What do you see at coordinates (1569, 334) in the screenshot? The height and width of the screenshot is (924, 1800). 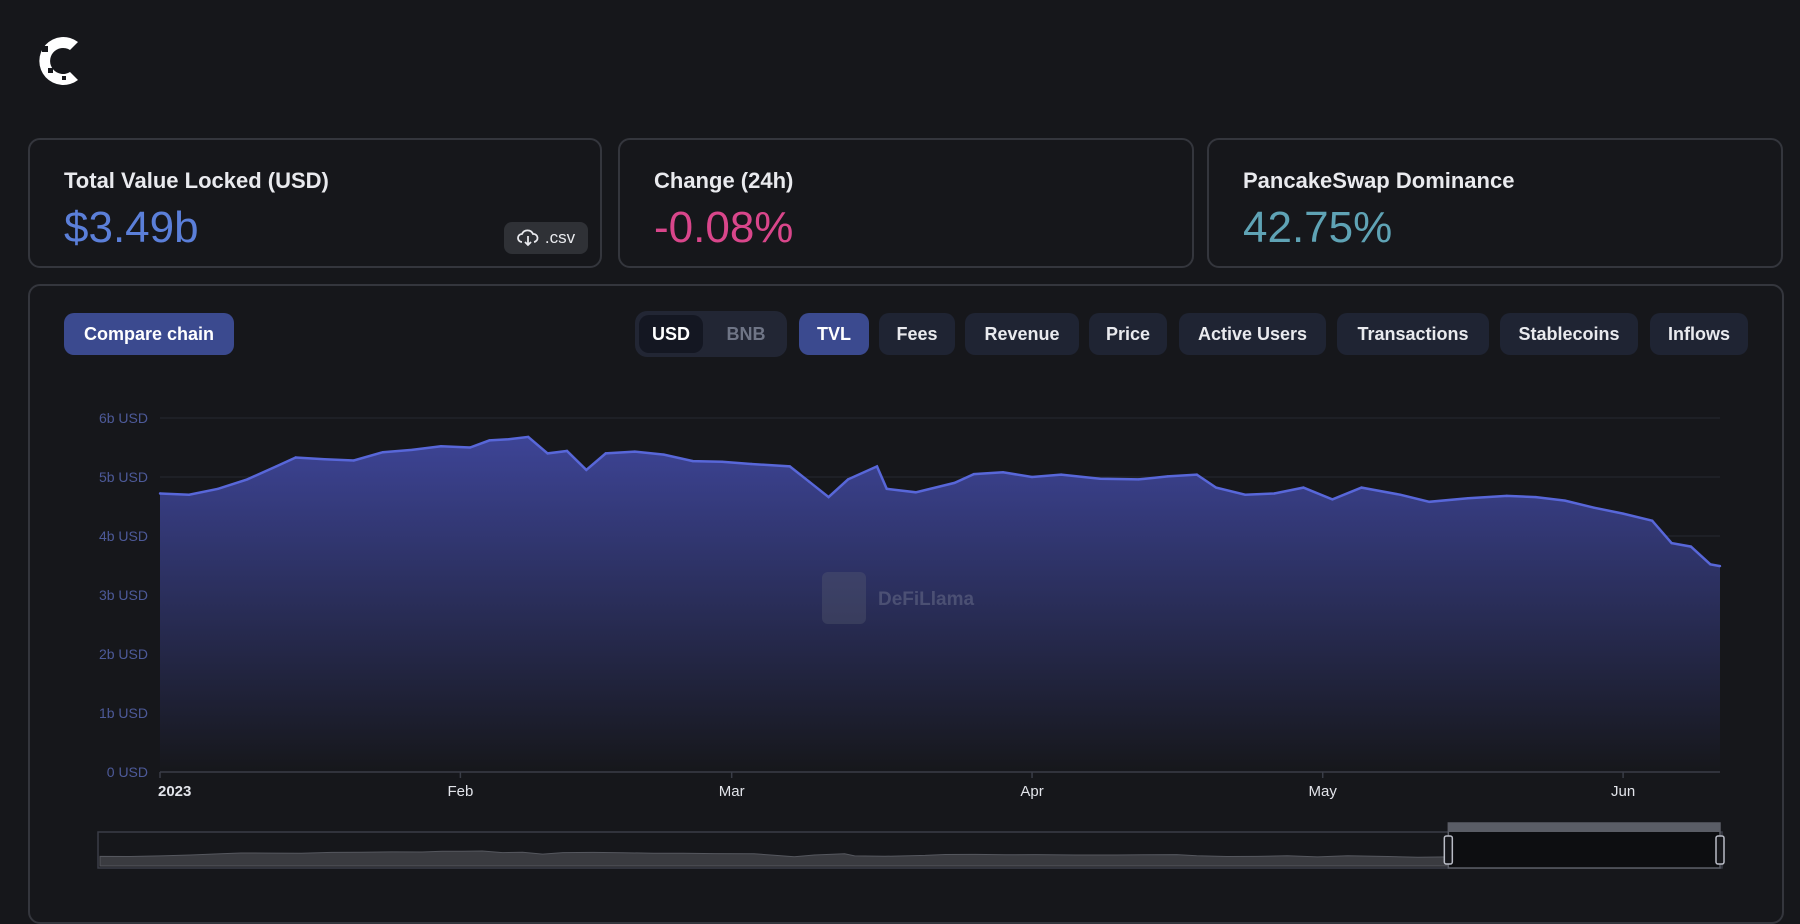 I see `tab-stablecoins: Stablecoins` at bounding box center [1569, 334].